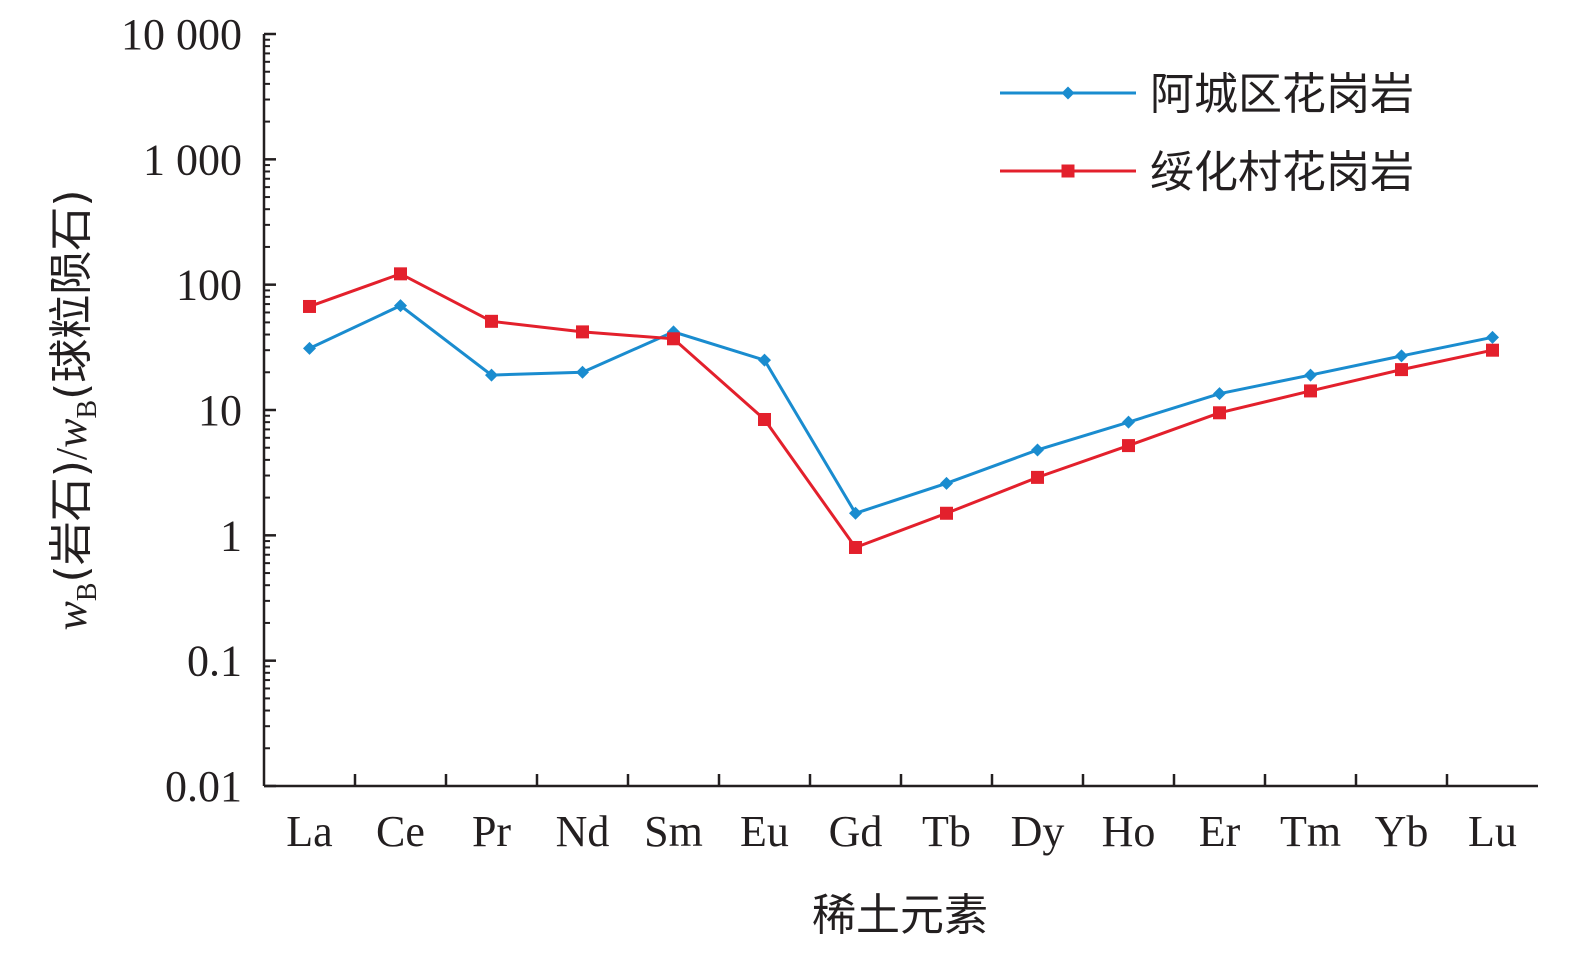 This screenshot has width=1575, height=953. I want to click on legend-label: 绥化村花岗岩, so click(1282, 172).